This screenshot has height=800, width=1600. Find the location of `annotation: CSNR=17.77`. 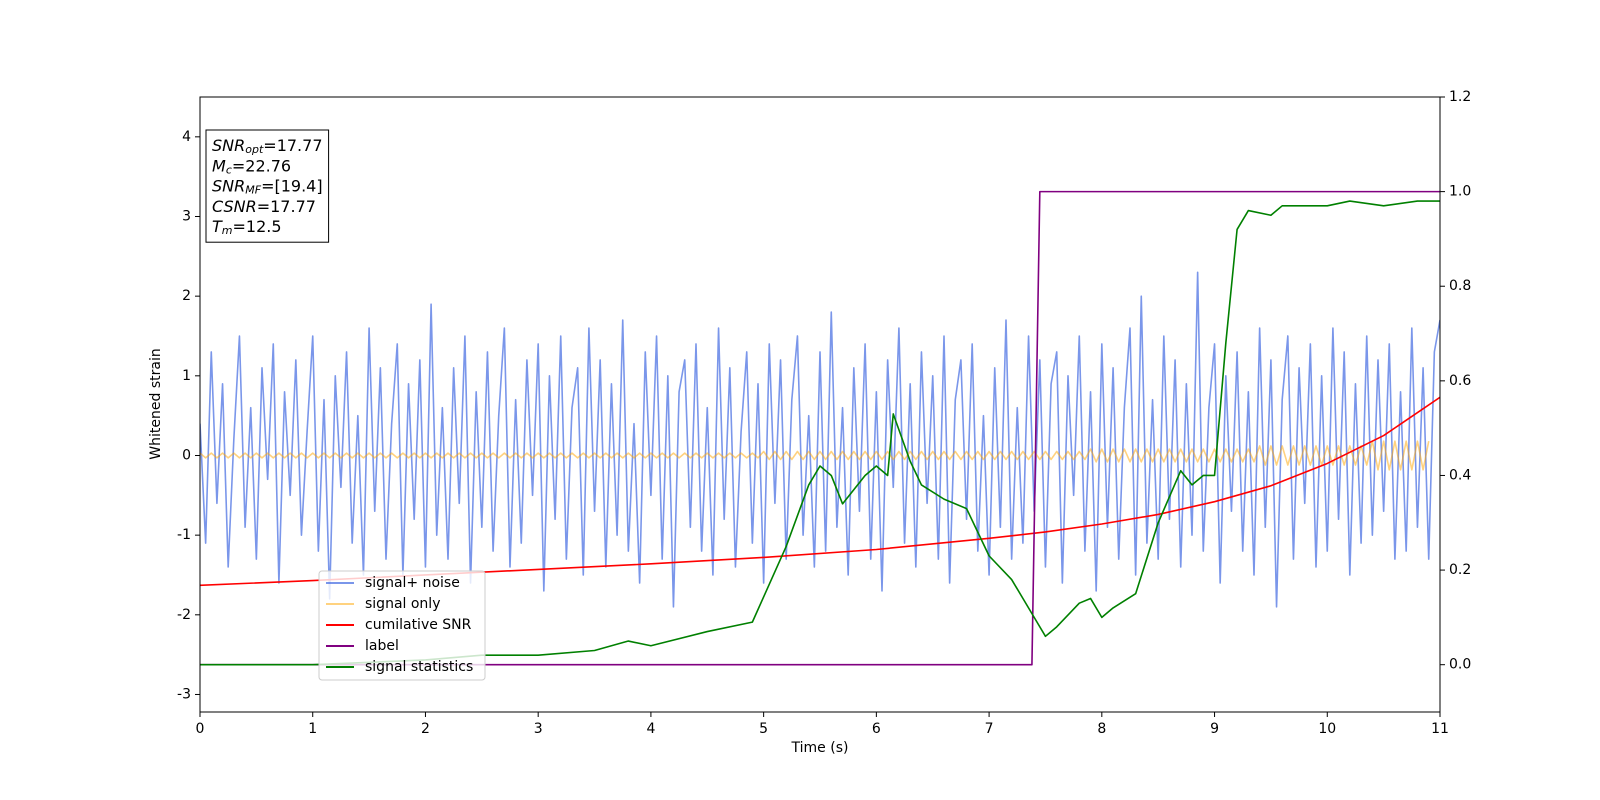

annotation: CSNR=17.77 is located at coordinates (264, 205).